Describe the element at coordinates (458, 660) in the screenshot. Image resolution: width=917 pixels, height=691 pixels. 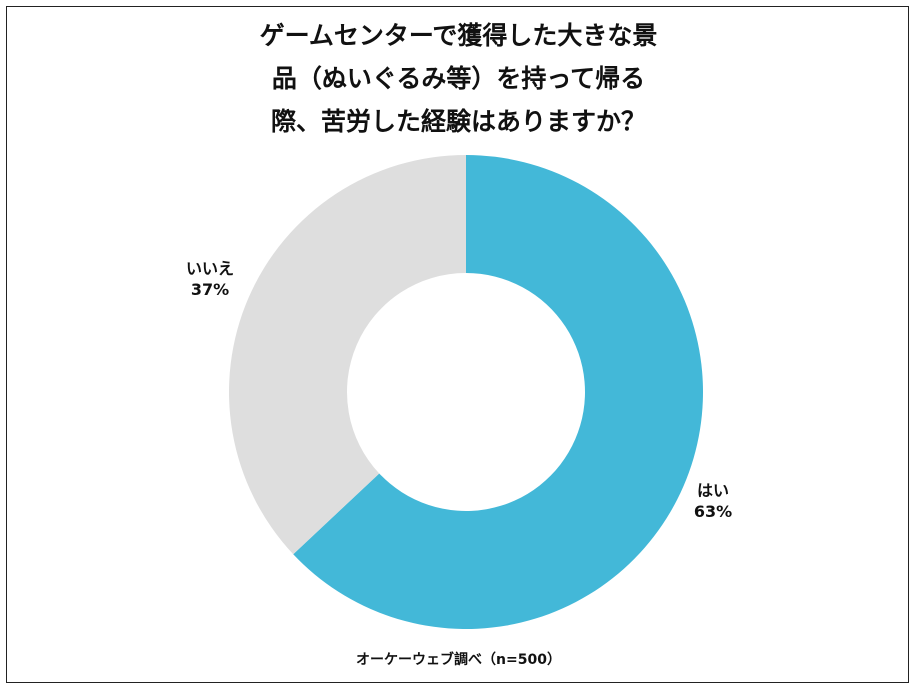
I see `chart-source-note: オーケーウェブ調べ（n=500）` at that location.